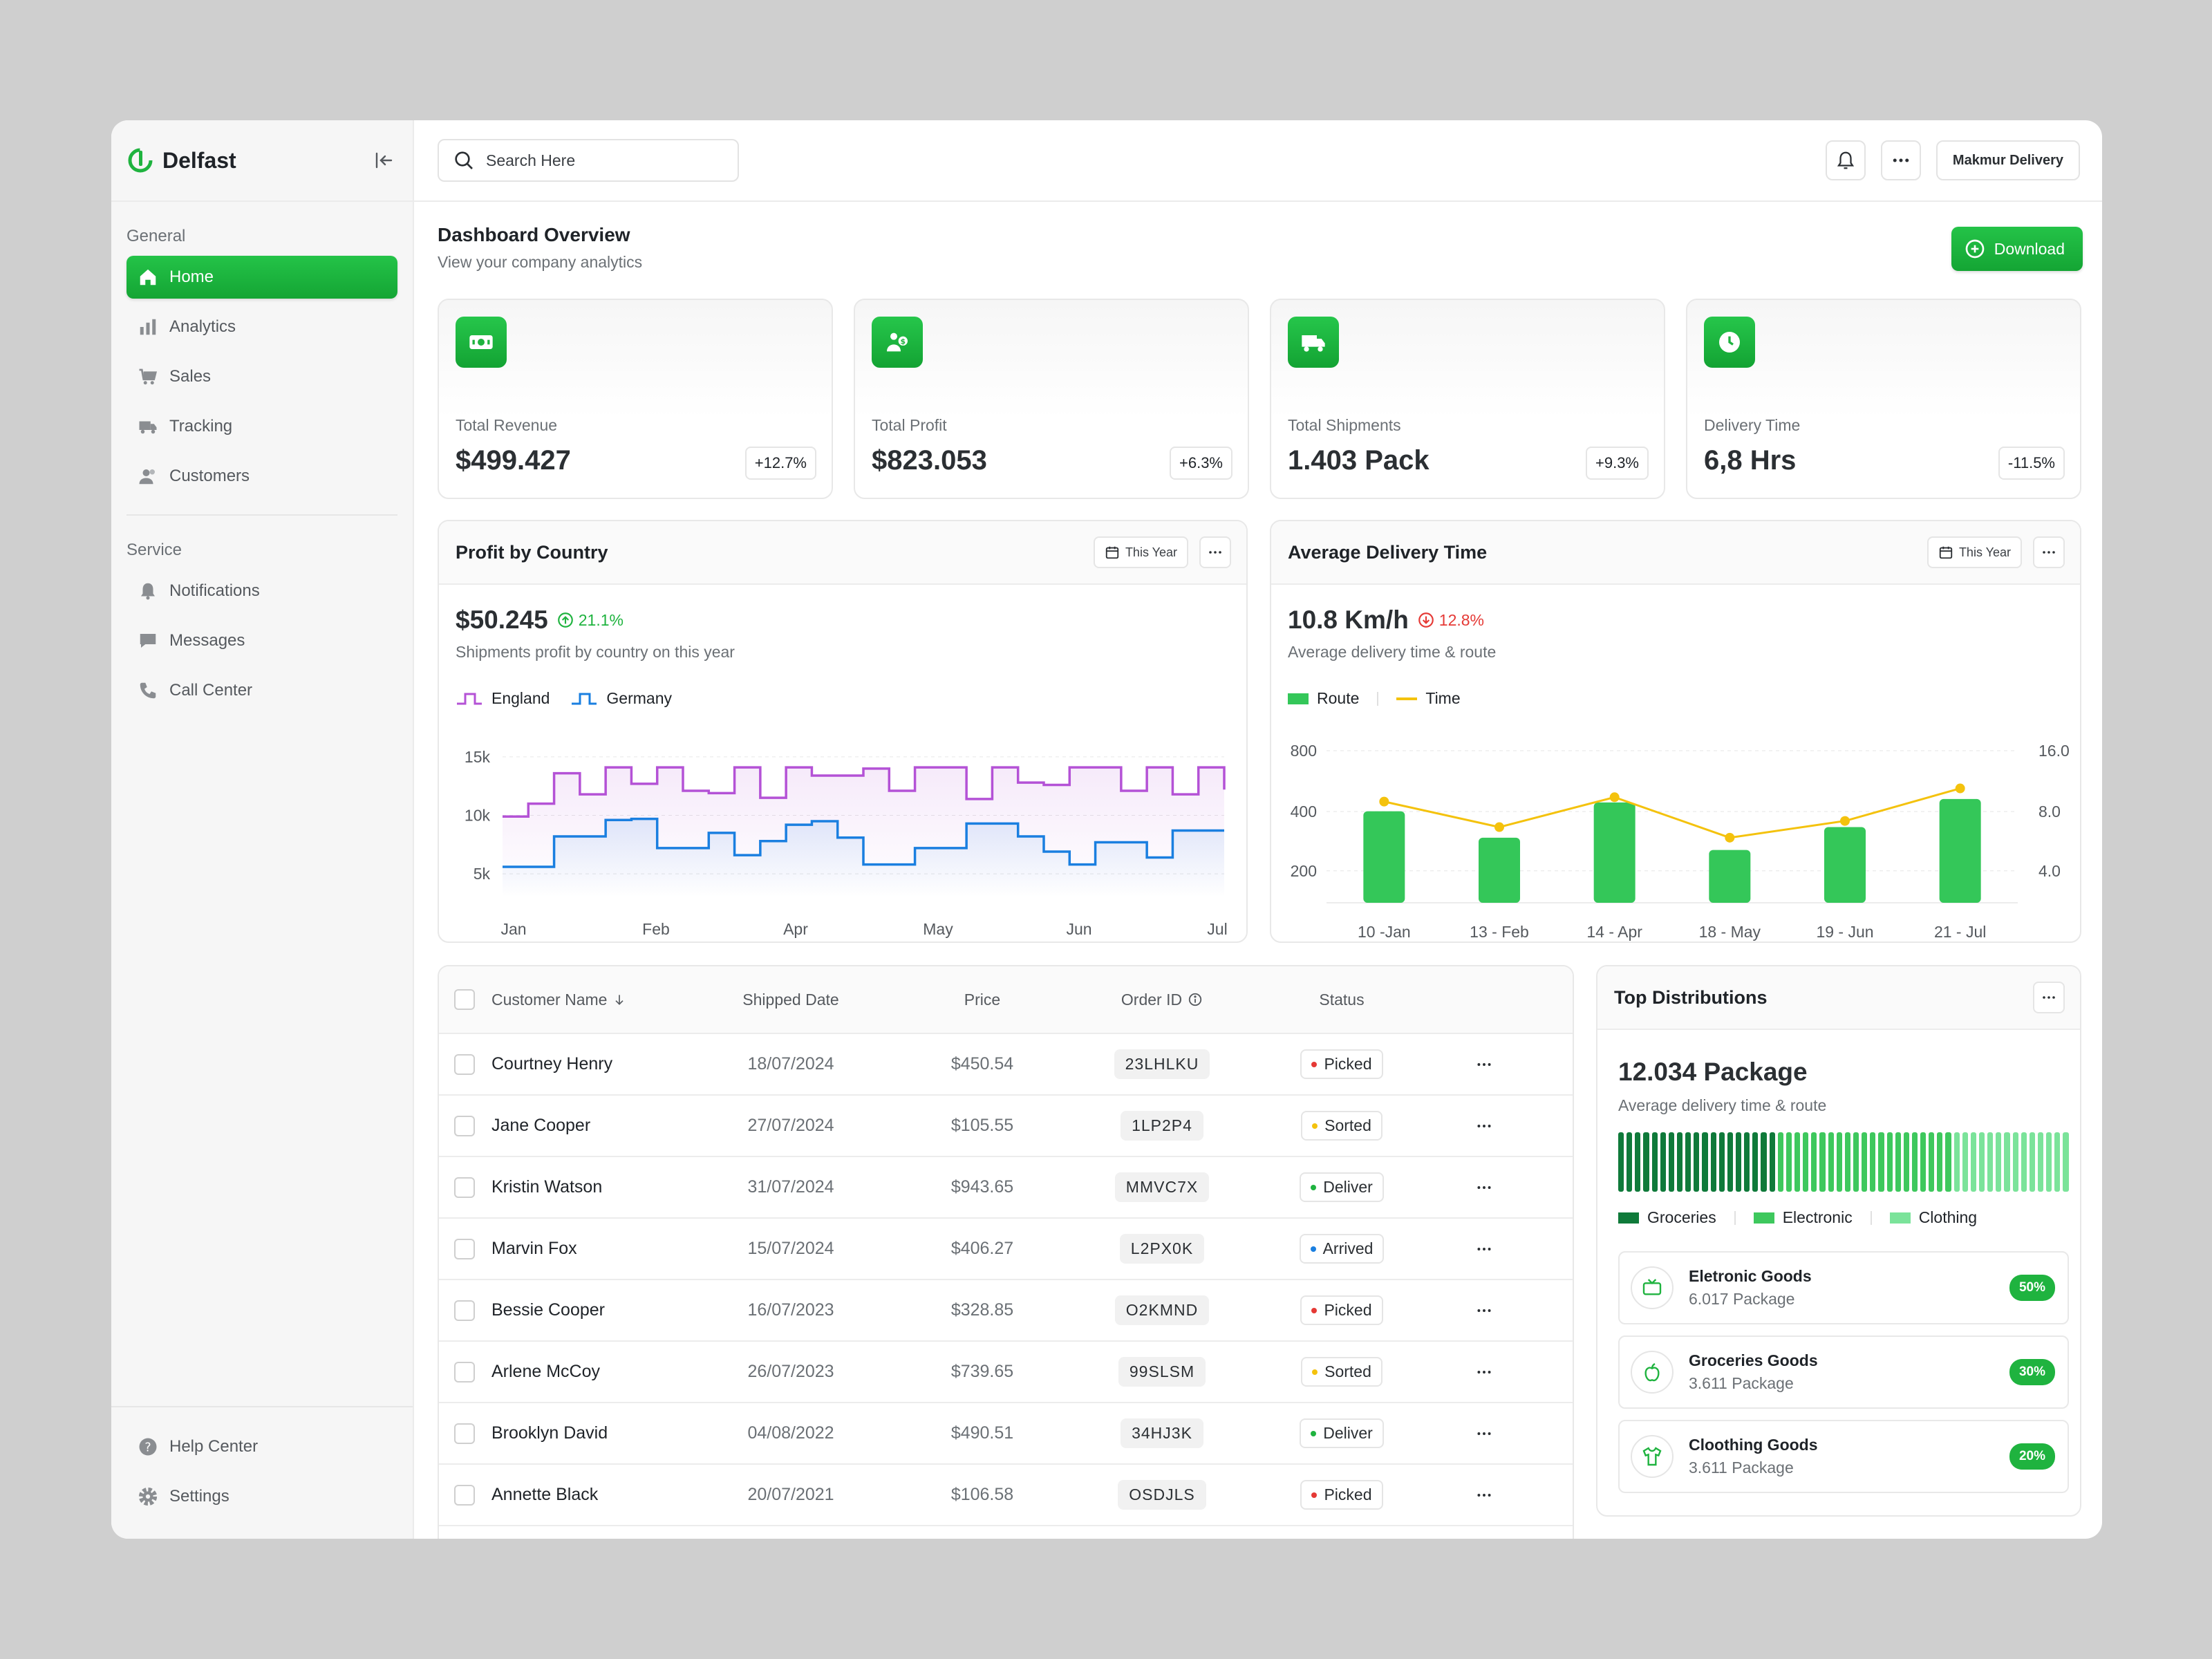 The image size is (2212, 1659). I want to click on legend-route: Route, so click(1323, 698).